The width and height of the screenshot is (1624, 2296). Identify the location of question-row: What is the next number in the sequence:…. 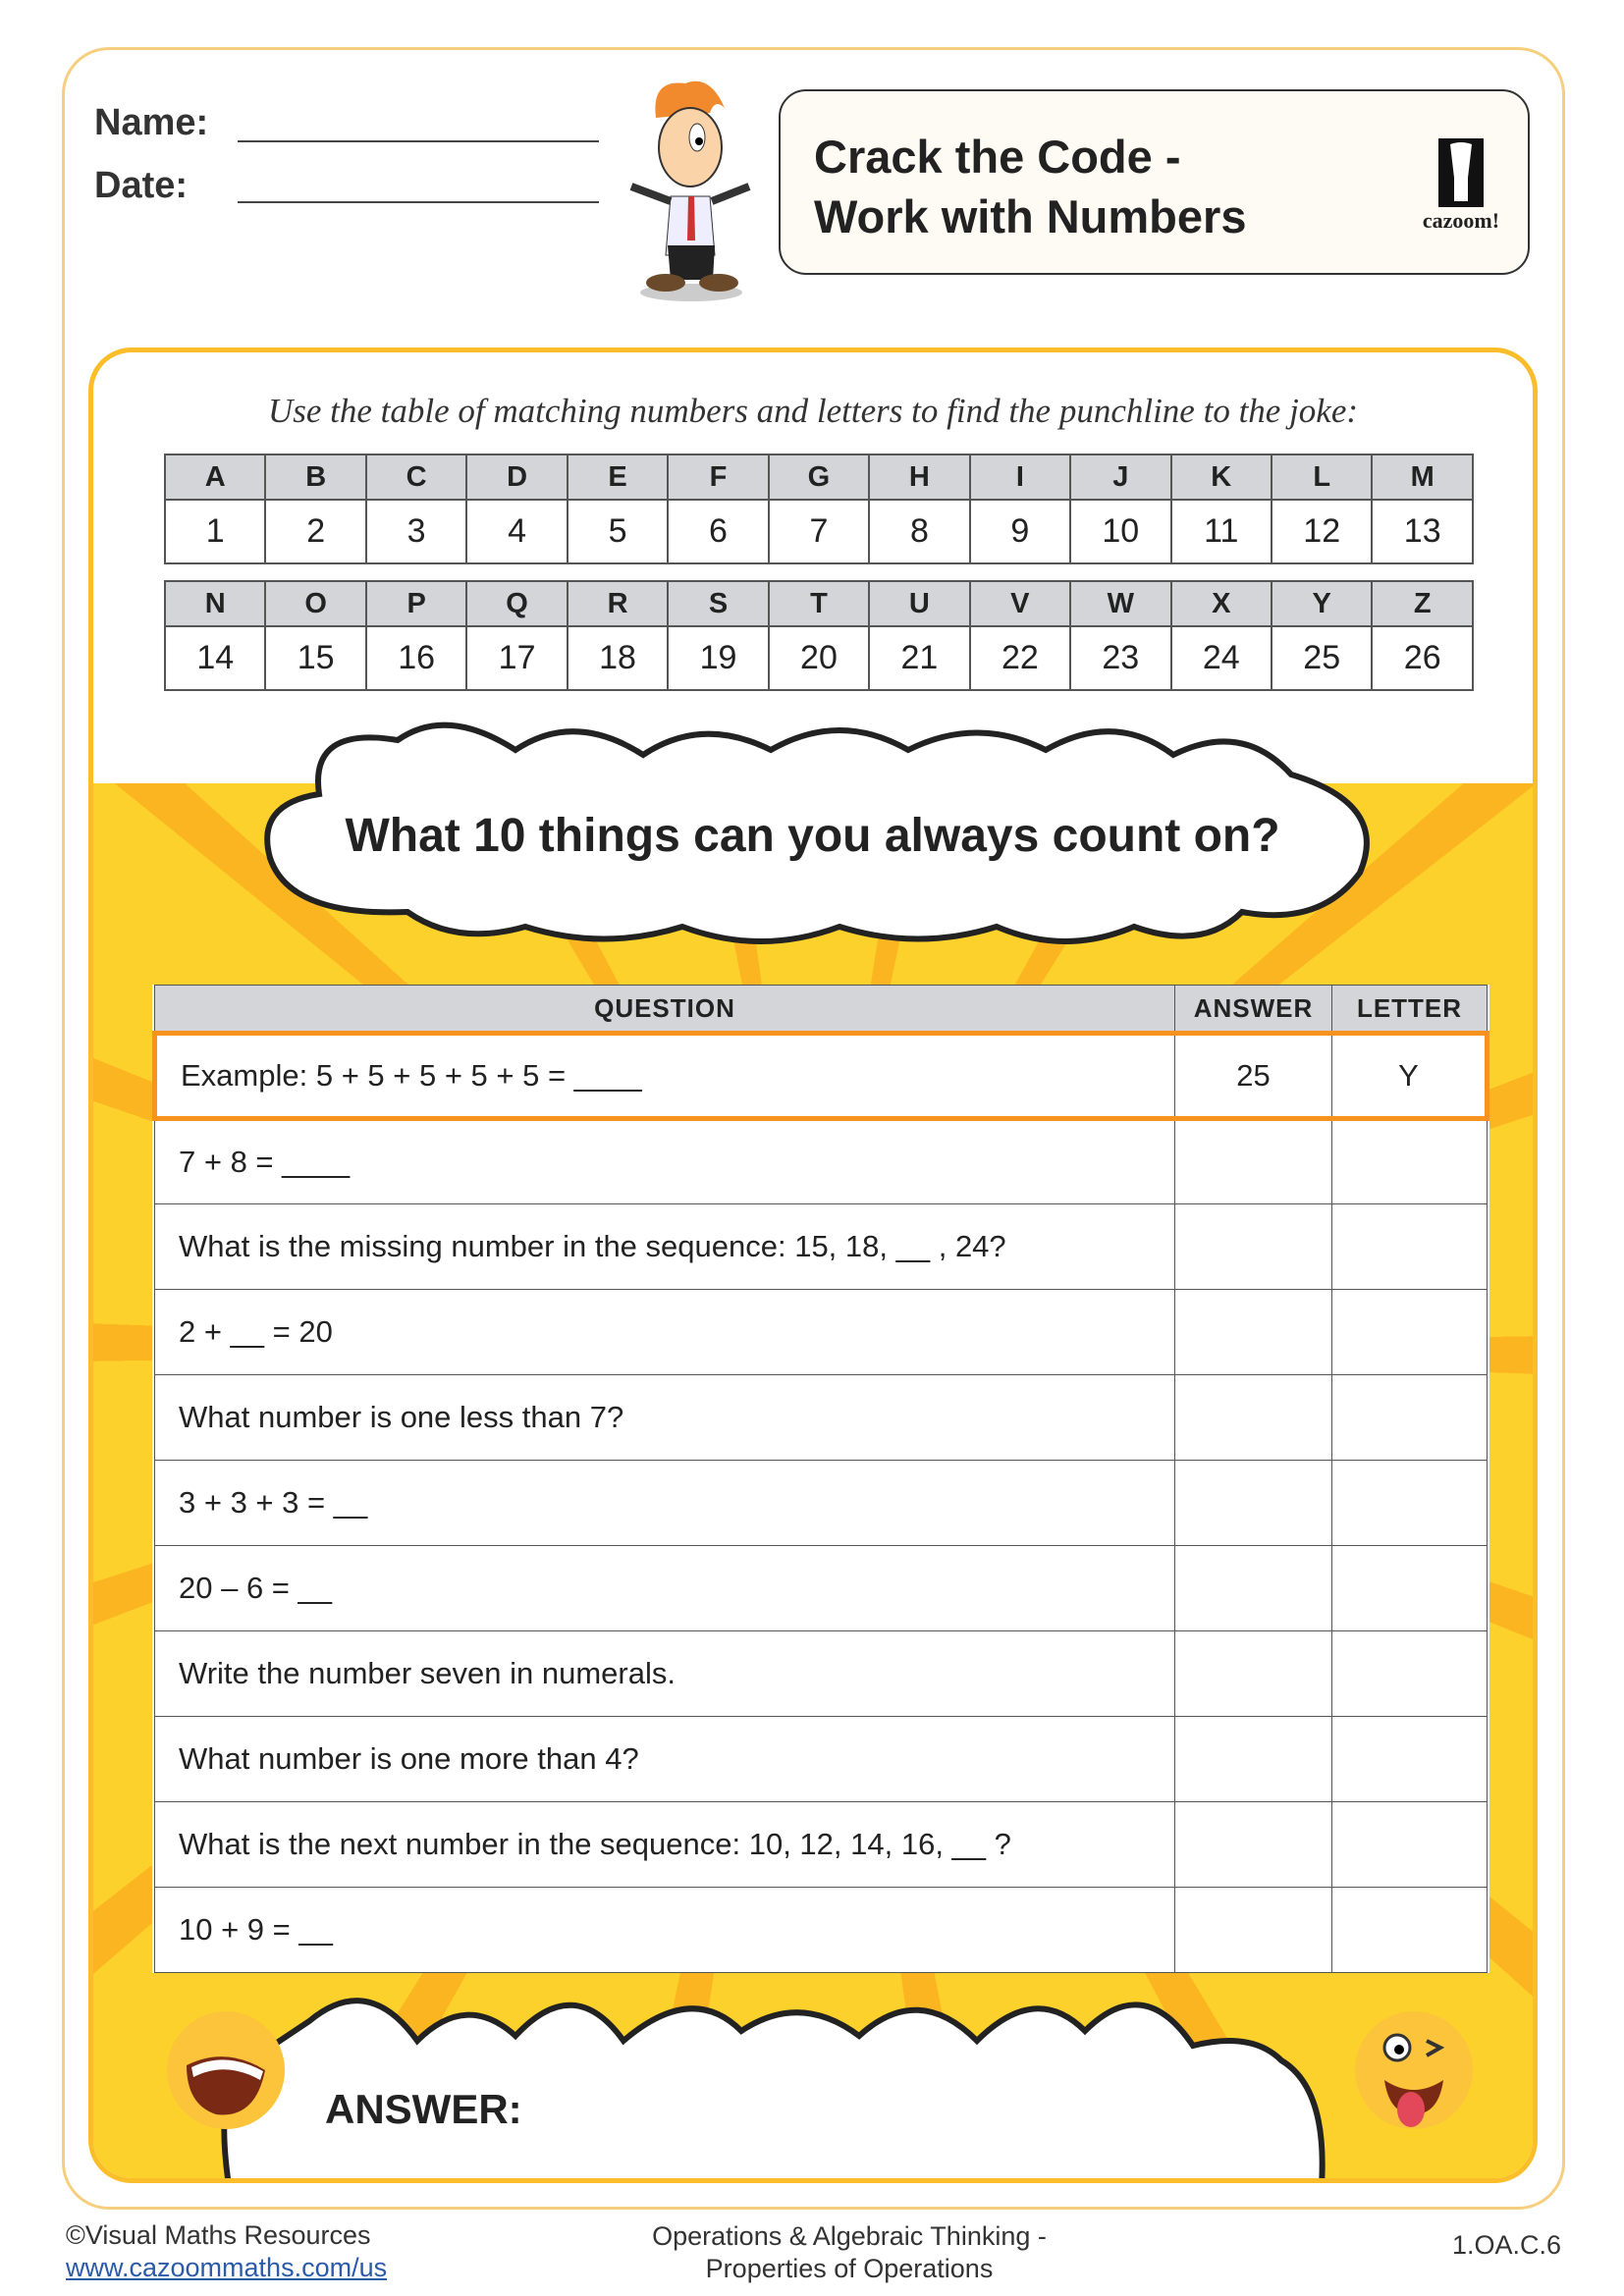
(821, 1845).